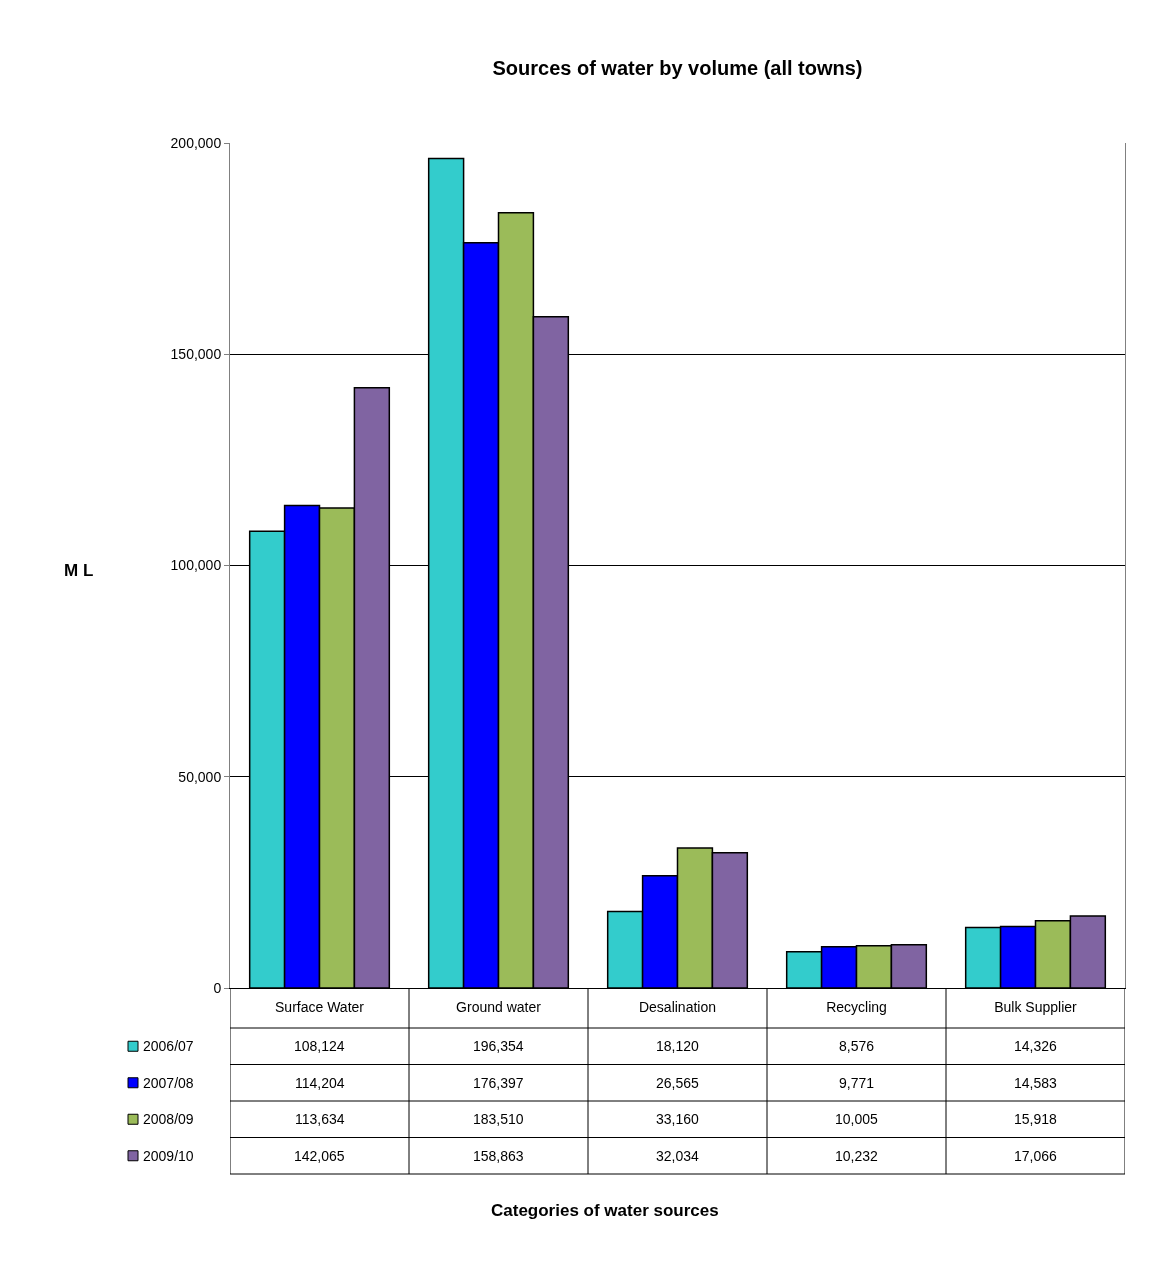 This screenshot has width=1167, height=1274. Describe the element at coordinates (1036, 1046) in the screenshot. I see `data-label: 14,326` at that location.